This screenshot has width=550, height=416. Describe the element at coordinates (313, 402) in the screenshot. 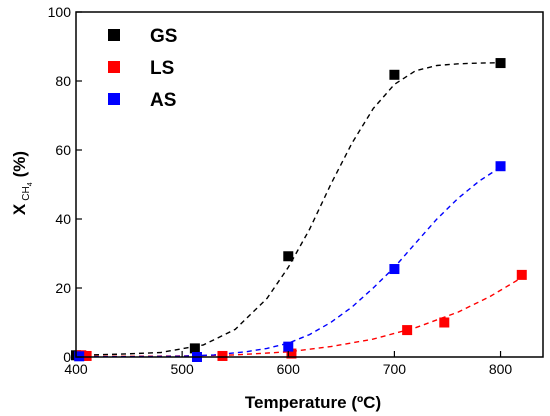

I see `x-axis-title: Temperature (ºC)` at that location.